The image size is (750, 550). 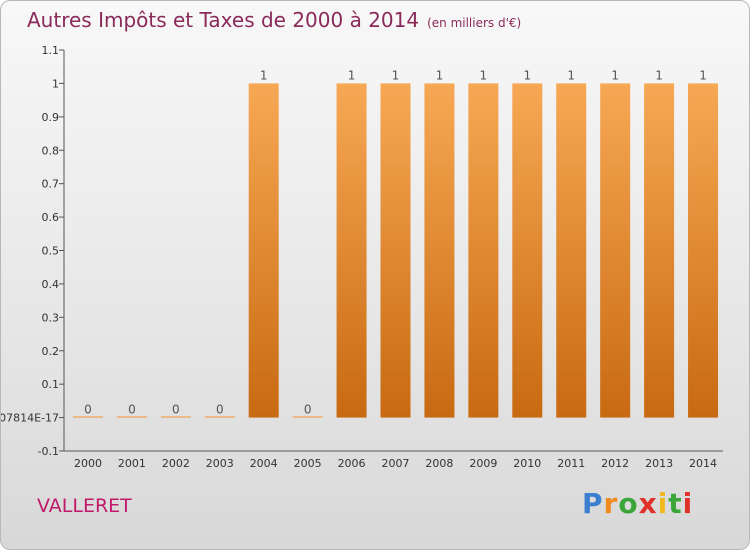 What do you see at coordinates (263, 250) in the screenshot?
I see `bar-2004` at bounding box center [263, 250].